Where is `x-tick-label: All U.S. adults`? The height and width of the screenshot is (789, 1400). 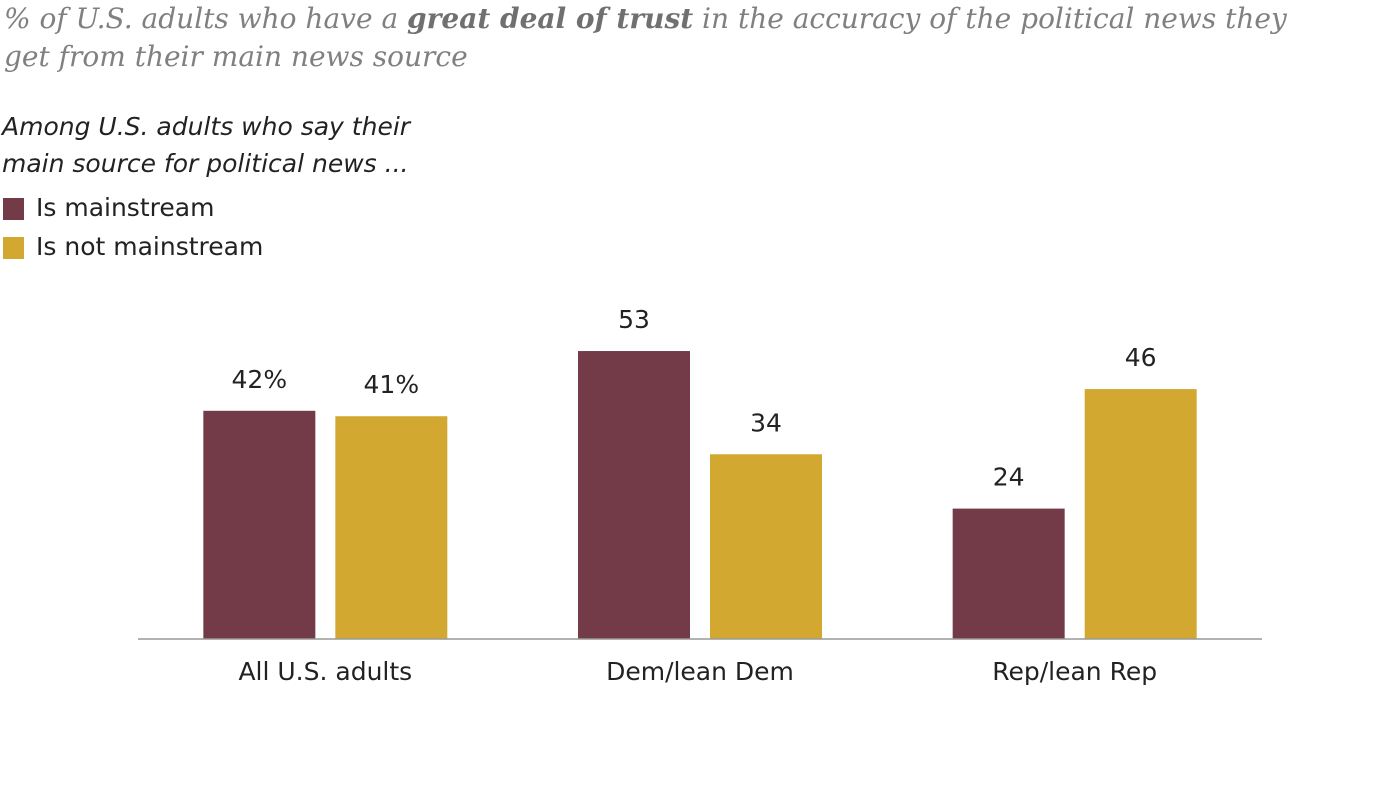
x-tick-label: All U.S. adults is located at coordinates (325, 671).